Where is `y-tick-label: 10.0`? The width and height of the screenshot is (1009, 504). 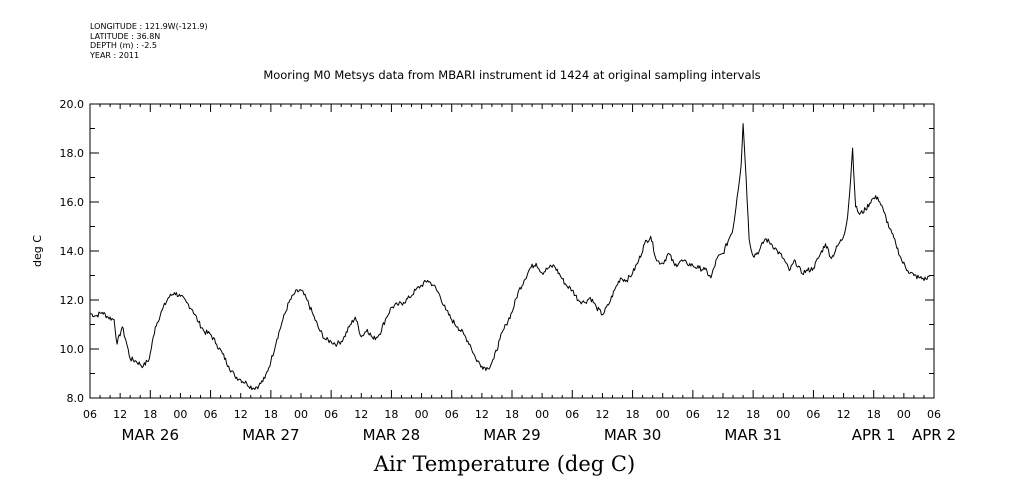
y-tick-label: 10.0 is located at coordinates (72, 349).